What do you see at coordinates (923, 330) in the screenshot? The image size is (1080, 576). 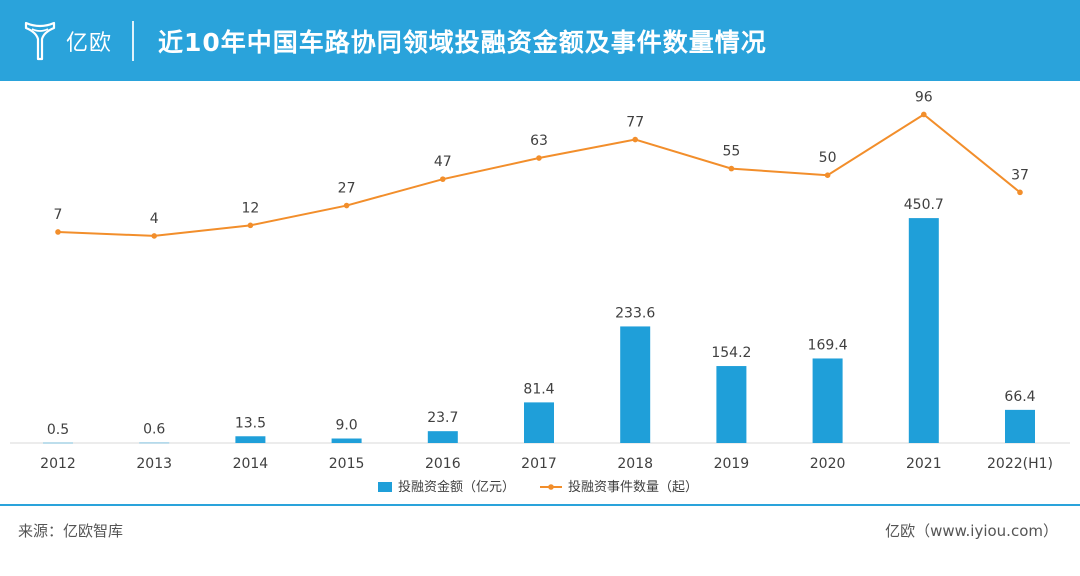 I see `bar-2021` at bounding box center [923, 330].